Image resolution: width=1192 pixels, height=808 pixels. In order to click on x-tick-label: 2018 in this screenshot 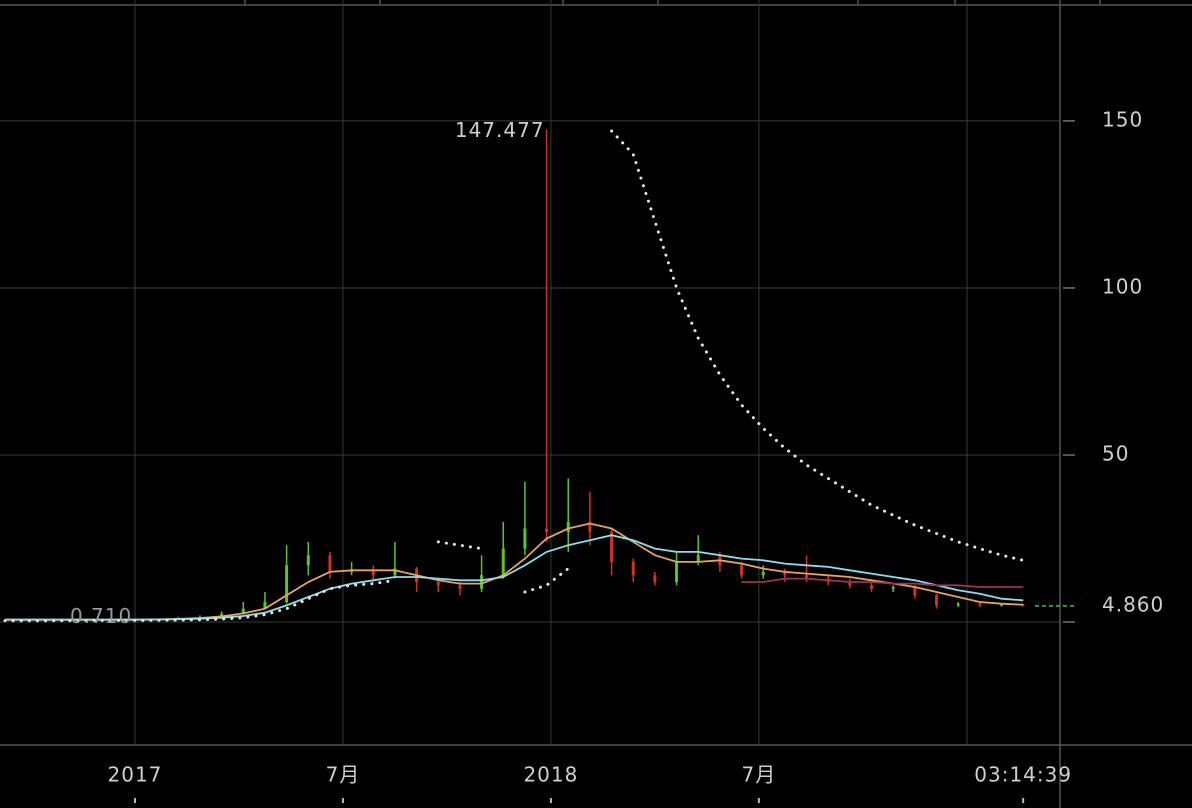, I will do `click(550, 775)`.